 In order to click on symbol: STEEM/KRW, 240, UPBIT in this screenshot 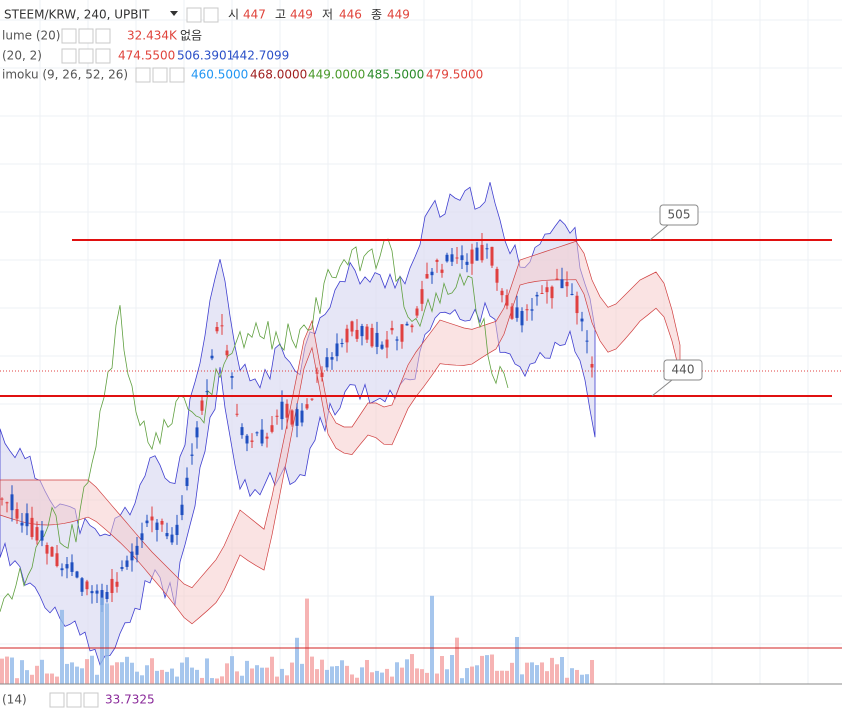, I will do `click(77, 15)`.